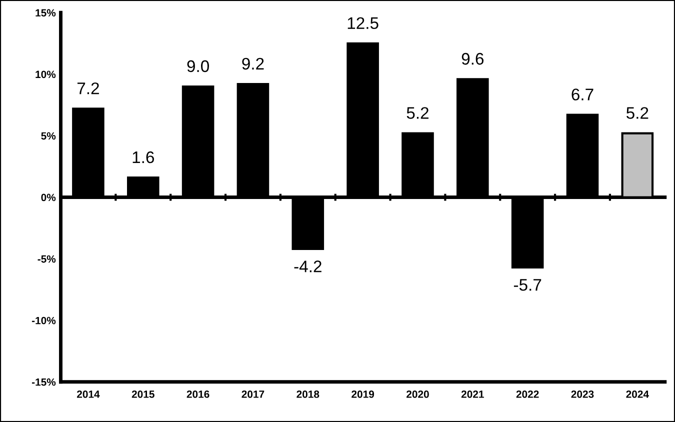  I want to click on x-tick-label: 2015, so click(143, 394).